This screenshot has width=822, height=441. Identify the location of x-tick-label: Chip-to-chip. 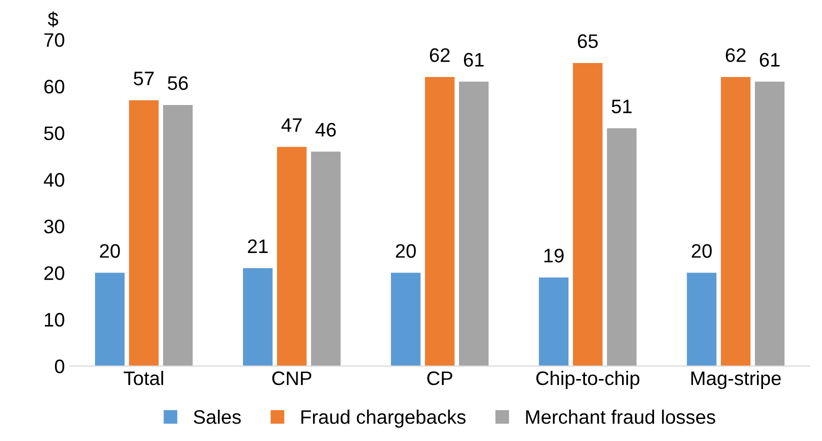
(588, 380).